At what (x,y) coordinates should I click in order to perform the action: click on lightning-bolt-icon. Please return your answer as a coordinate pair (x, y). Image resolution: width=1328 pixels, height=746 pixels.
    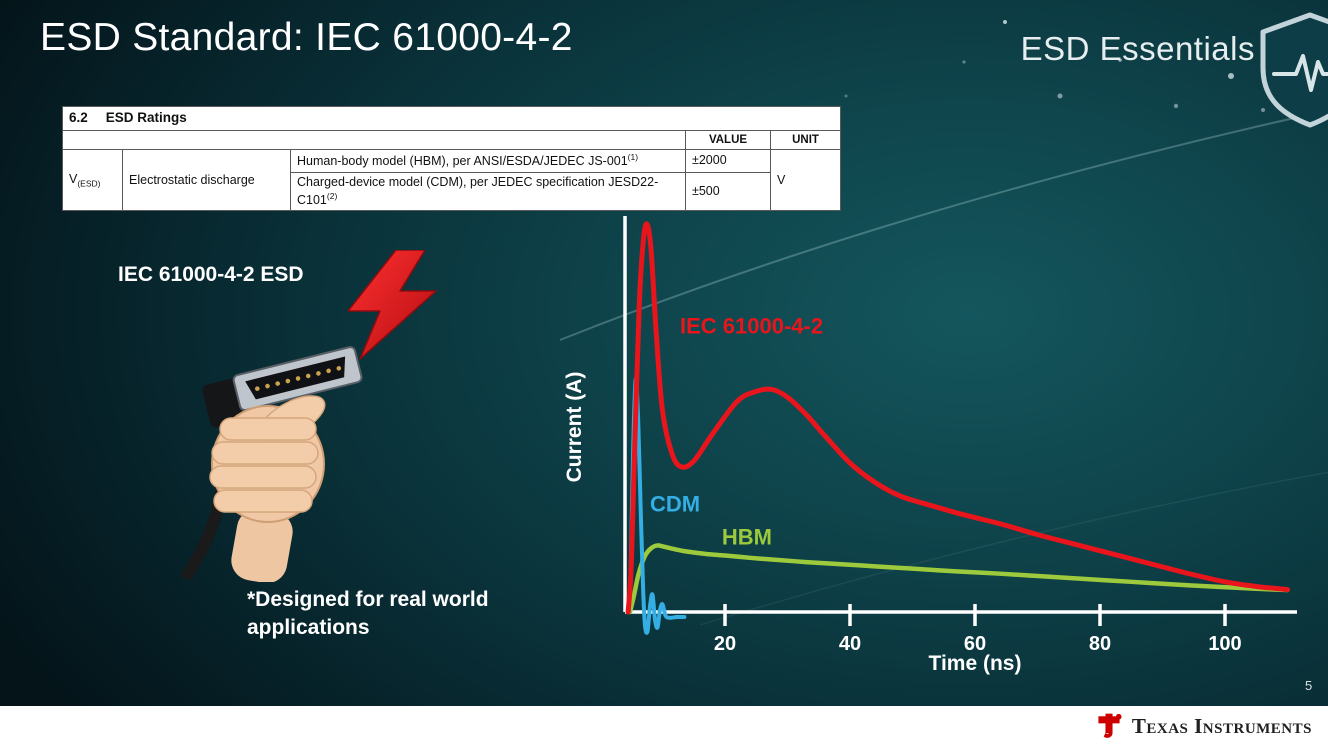
    Looking at the image, I should click on (392, 305).